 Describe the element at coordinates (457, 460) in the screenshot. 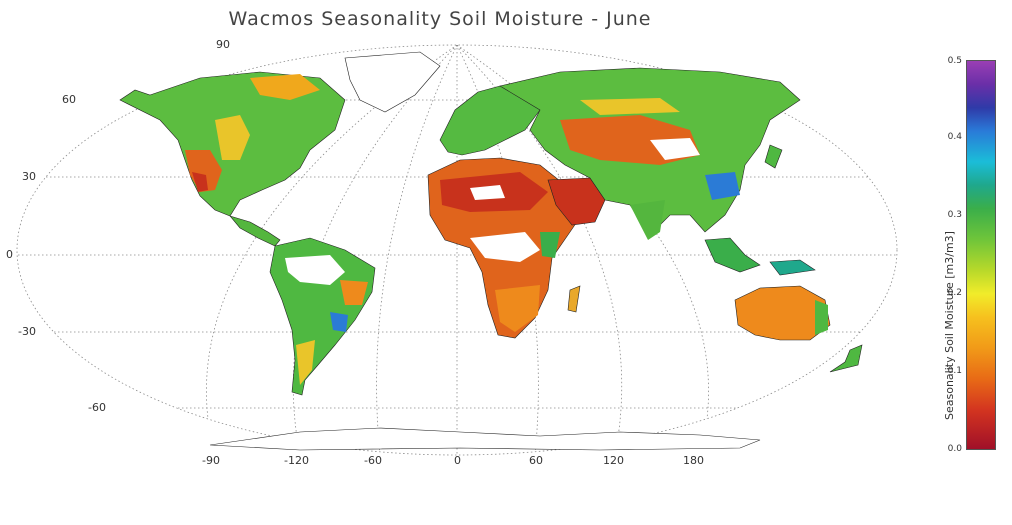

I see `lon-label-0: 0` at that location.